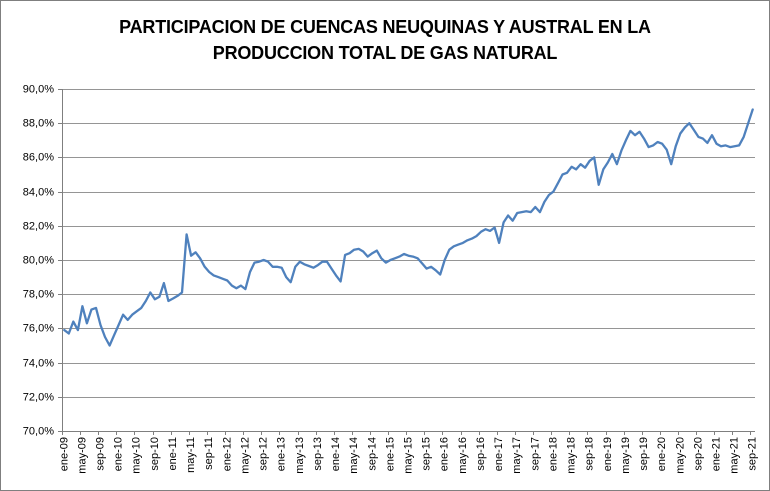 The image size is (770, 491). I want to click on x-tick-label: may-19, so click(626, 455).